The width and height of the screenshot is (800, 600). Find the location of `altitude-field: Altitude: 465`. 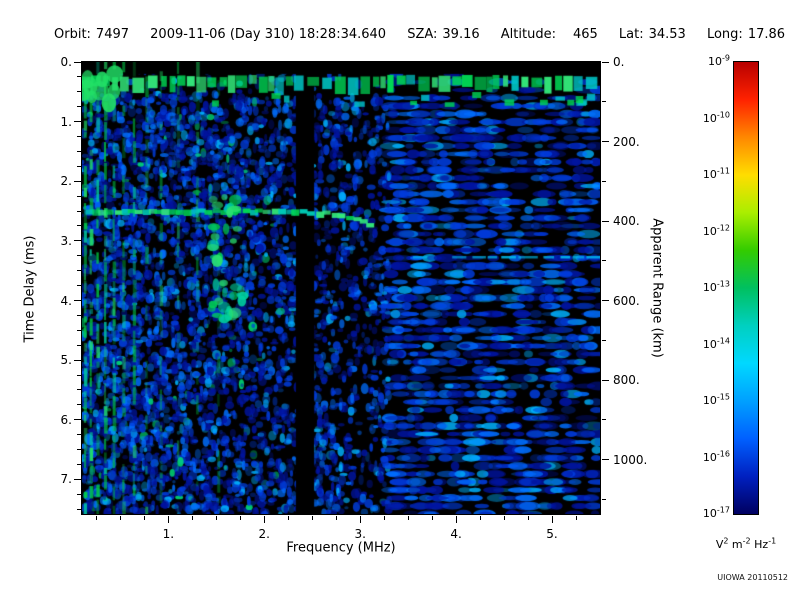

altitude-field: Altitude: 465 is located at coordinates (549, 34).